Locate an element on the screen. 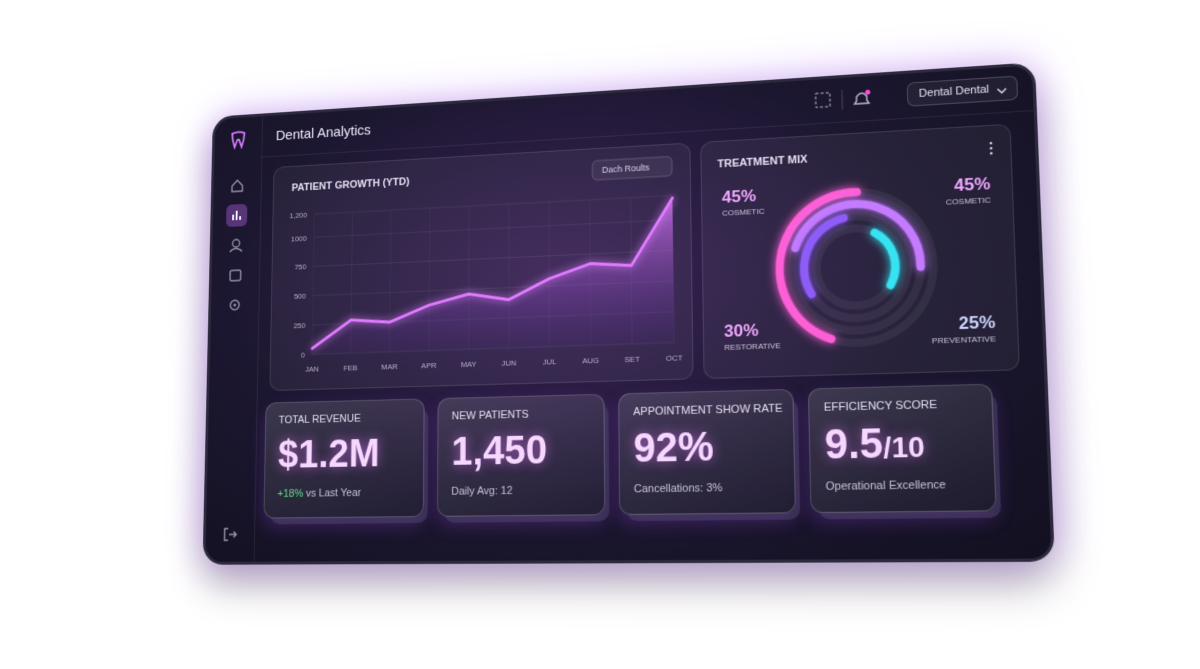  category-label: RESTORATIVE is located at coordinates (752, 346).